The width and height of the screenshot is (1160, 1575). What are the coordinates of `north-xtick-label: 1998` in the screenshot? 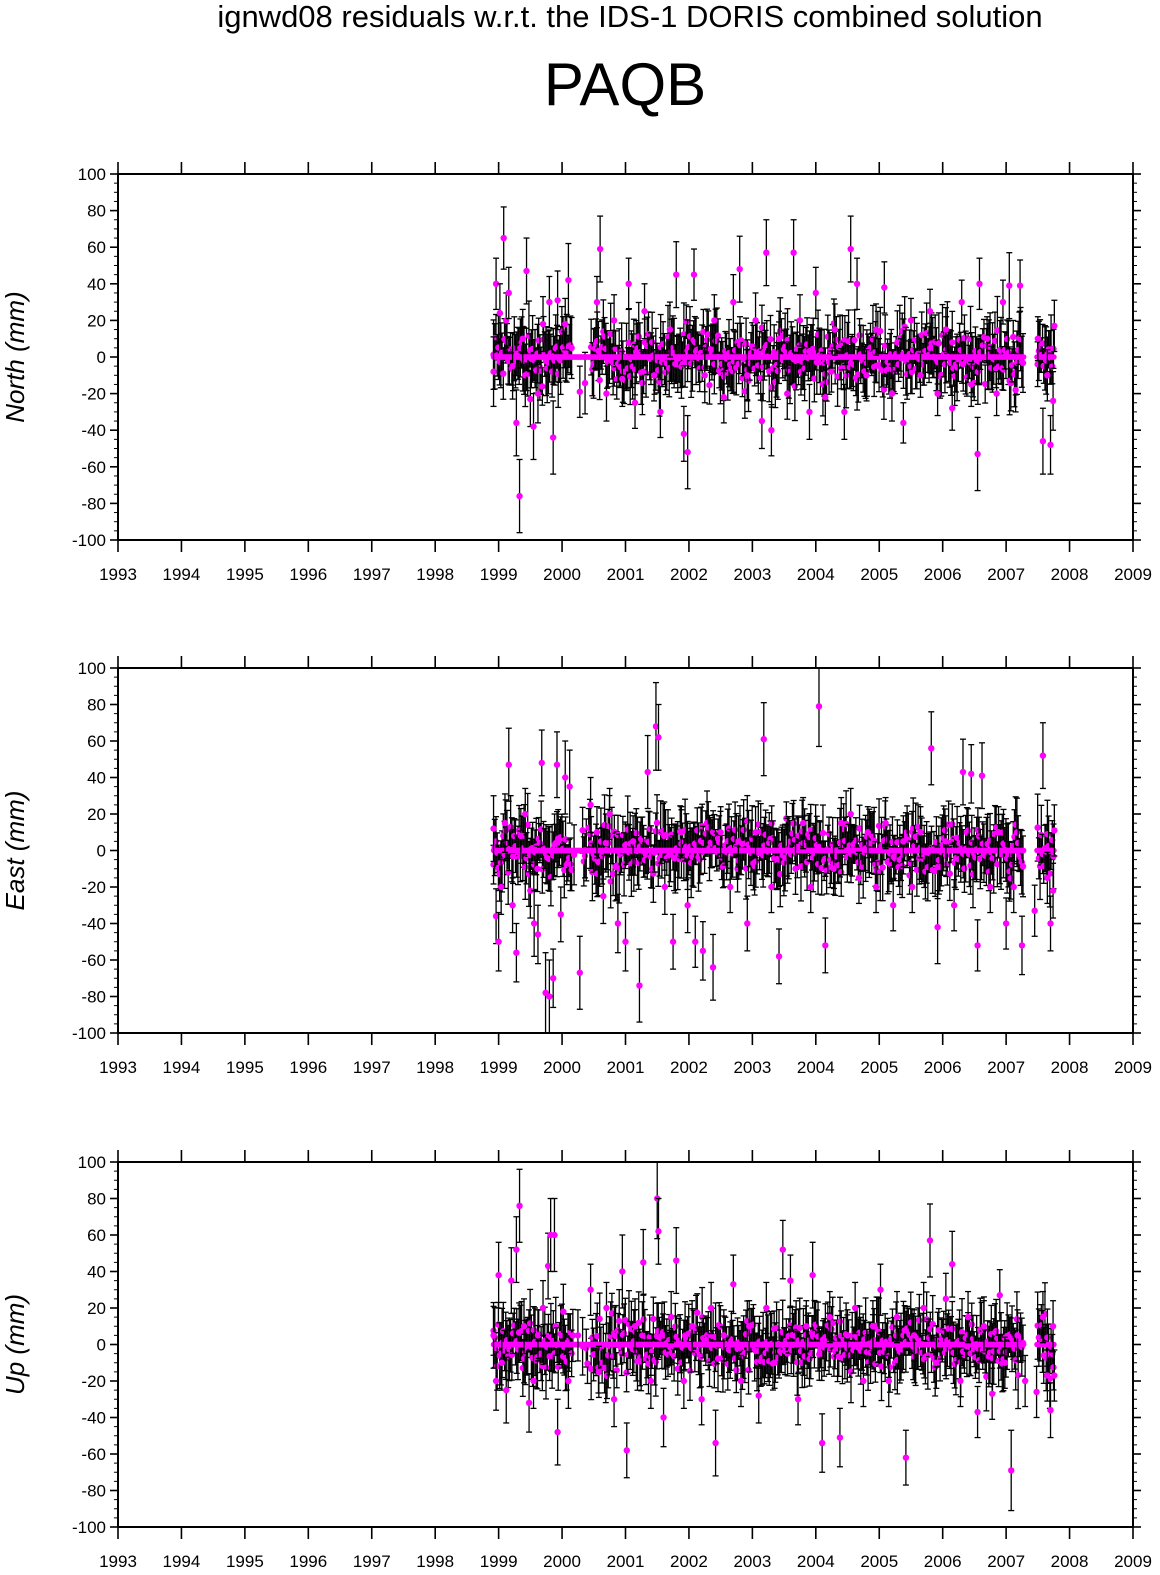 It's located at (435, 574).